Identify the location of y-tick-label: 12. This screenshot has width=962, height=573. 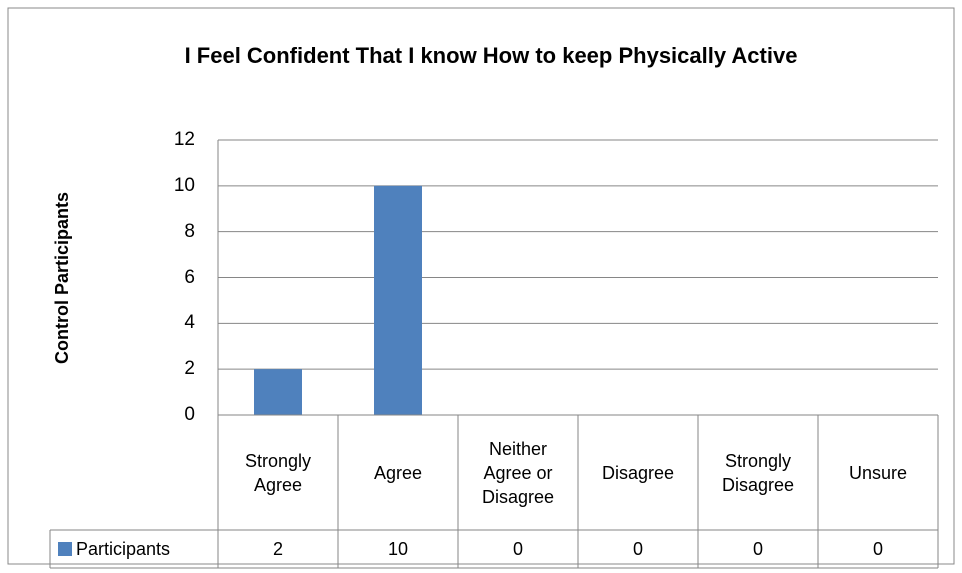
(184, 139).